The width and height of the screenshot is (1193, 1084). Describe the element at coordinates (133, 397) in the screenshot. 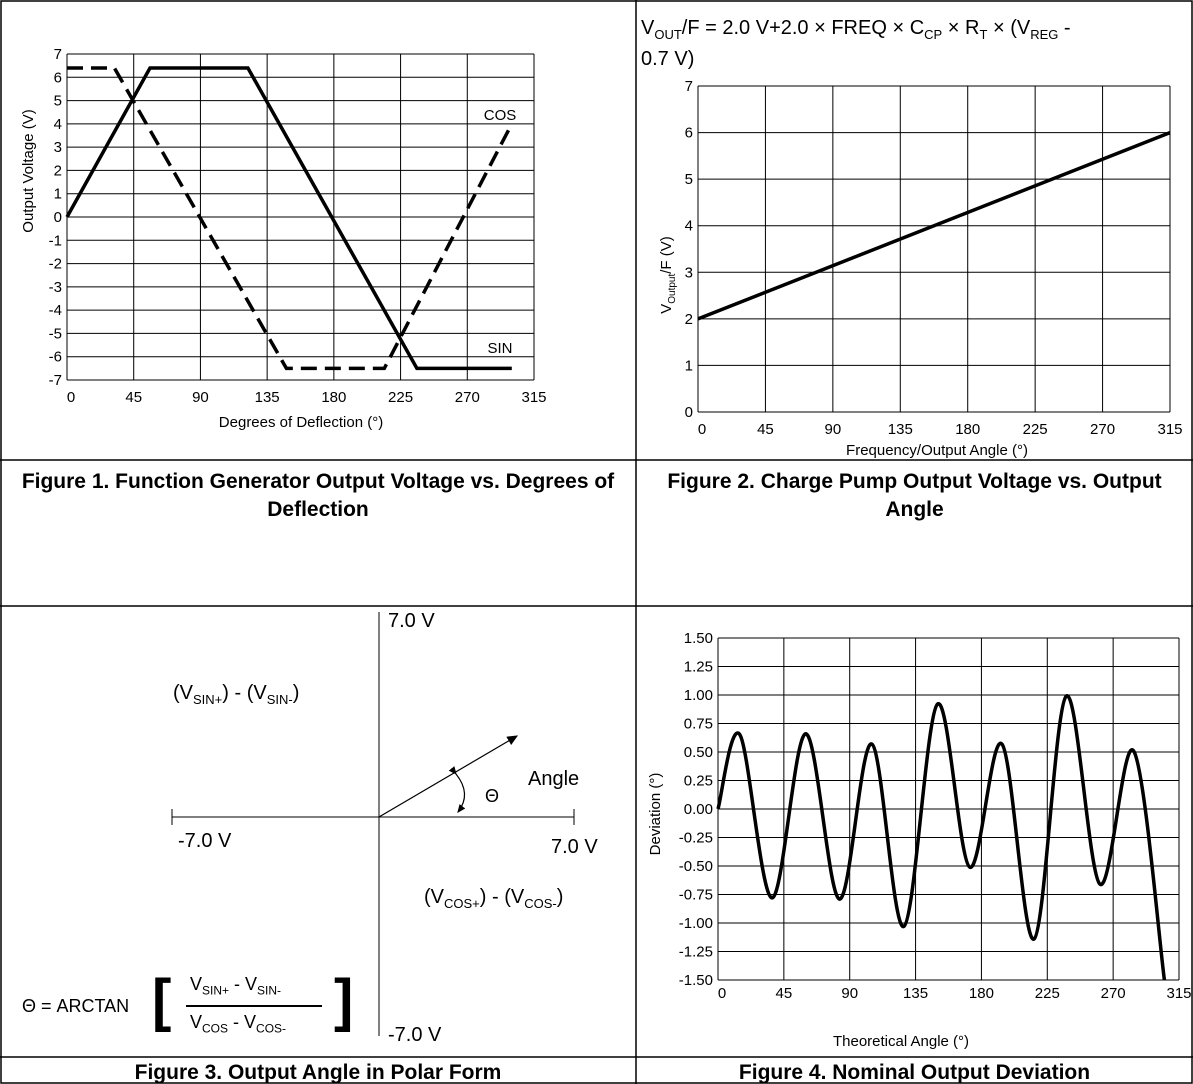

I see `x-tick-label: 45` at that location.